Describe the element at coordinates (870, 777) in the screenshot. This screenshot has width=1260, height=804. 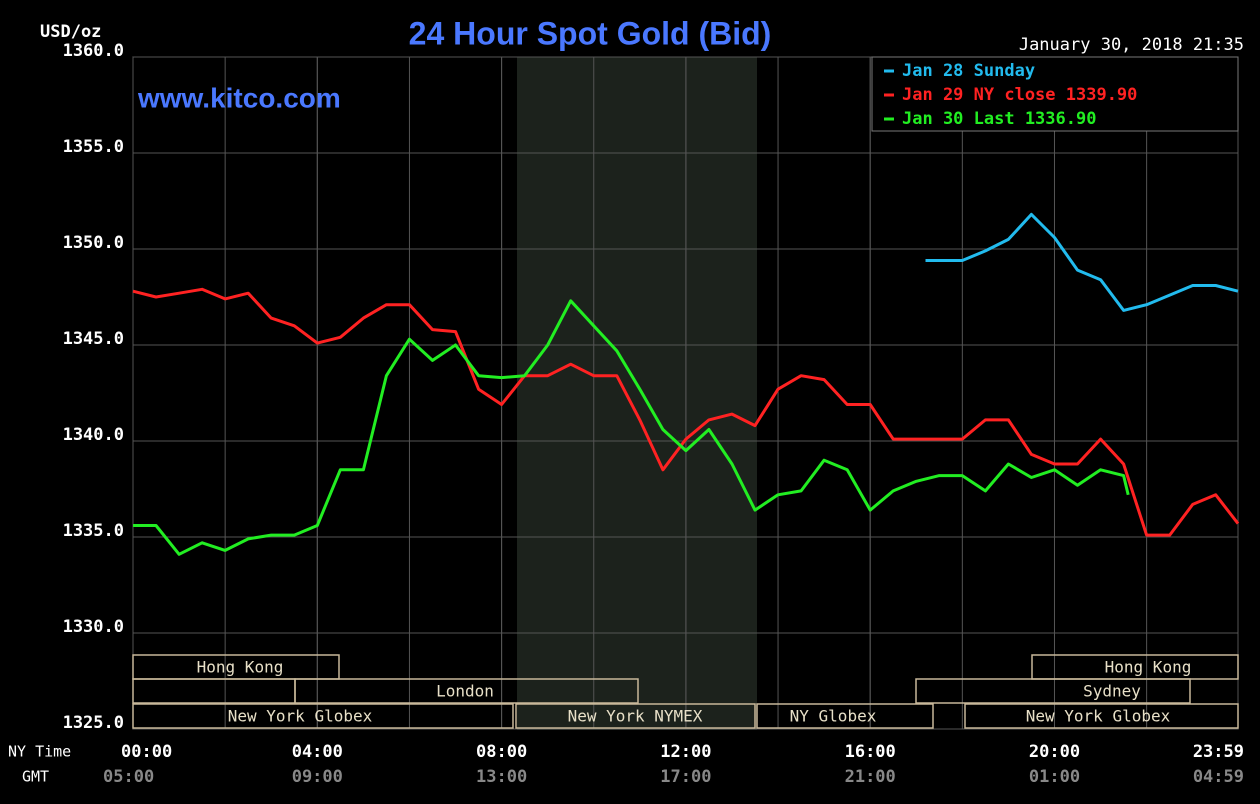
I see `x2-tick-label: 21:00` at that location.